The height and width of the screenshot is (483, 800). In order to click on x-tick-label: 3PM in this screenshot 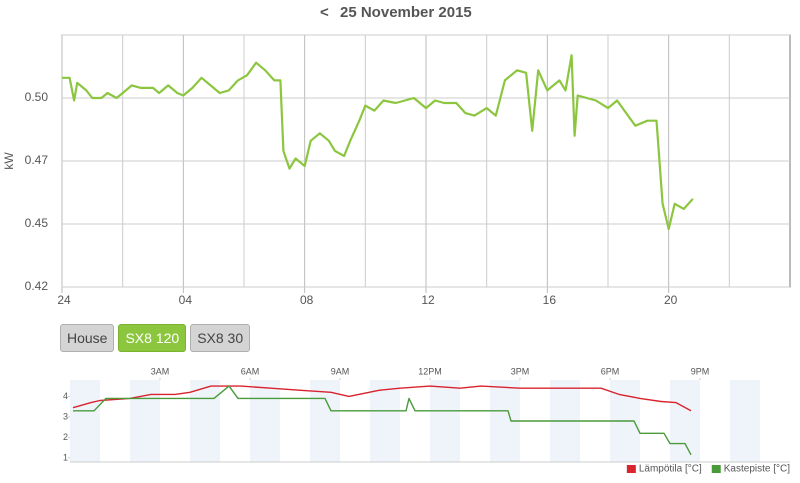, I will do `click(520, 371)`.